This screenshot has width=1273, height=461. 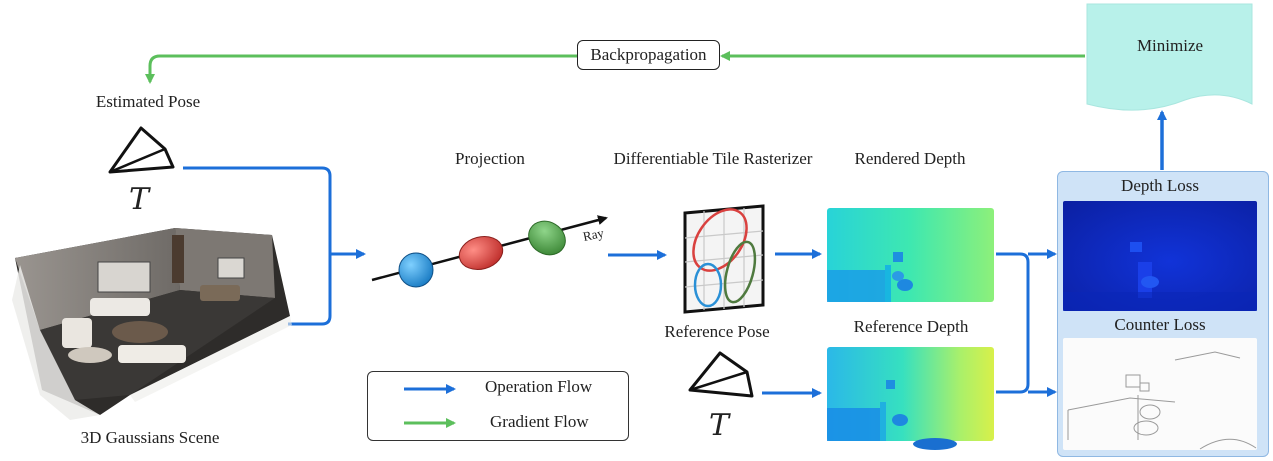 I want to click on operation-flow-merge, so click(x=274, y=246).